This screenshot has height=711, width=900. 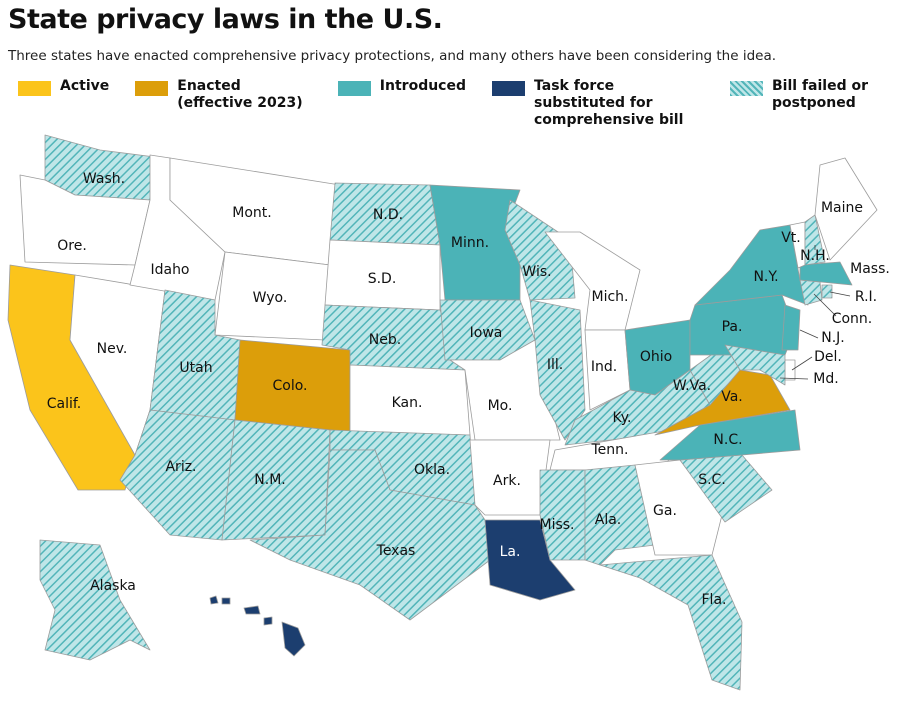 I want to click on state-label: N.H., so click(x=815, y=256).